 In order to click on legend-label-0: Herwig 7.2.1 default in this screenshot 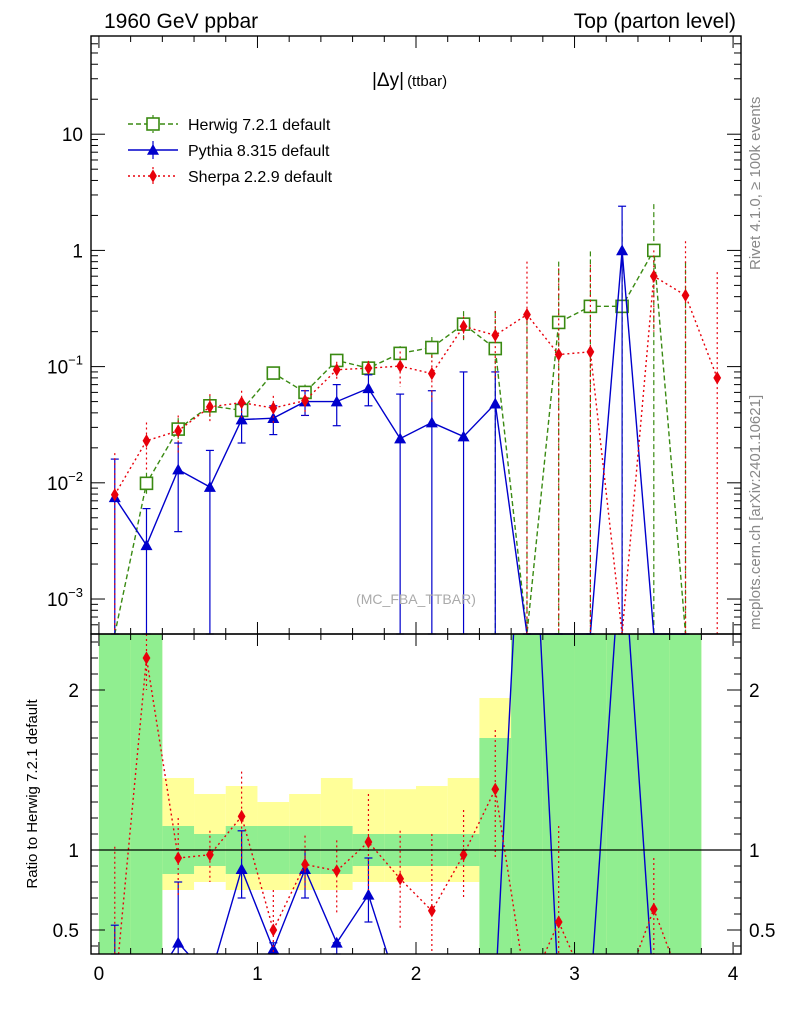, I will do `click(259, 125)`.